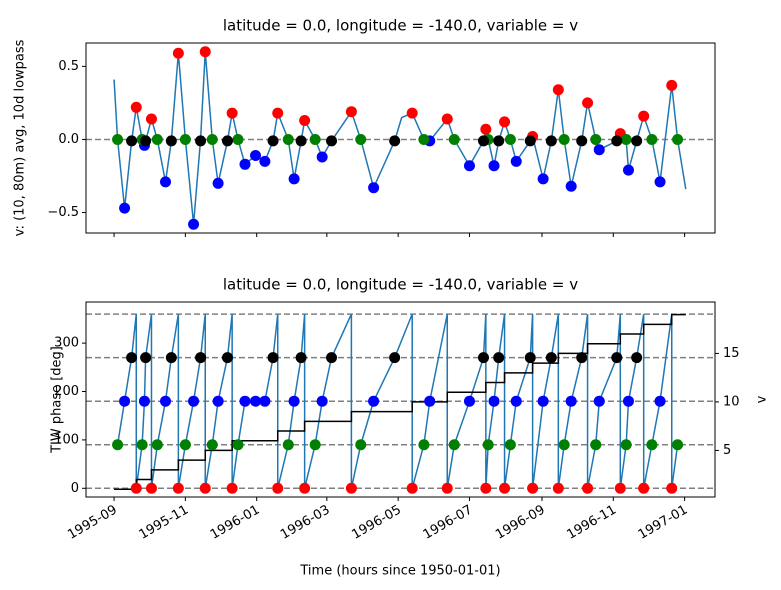 Image resolution: width=781 pixels, height=590 pixels. Describe the element at coordinates (66, 439) in the screenshot. I see `y-tick-label: 100` at that location.